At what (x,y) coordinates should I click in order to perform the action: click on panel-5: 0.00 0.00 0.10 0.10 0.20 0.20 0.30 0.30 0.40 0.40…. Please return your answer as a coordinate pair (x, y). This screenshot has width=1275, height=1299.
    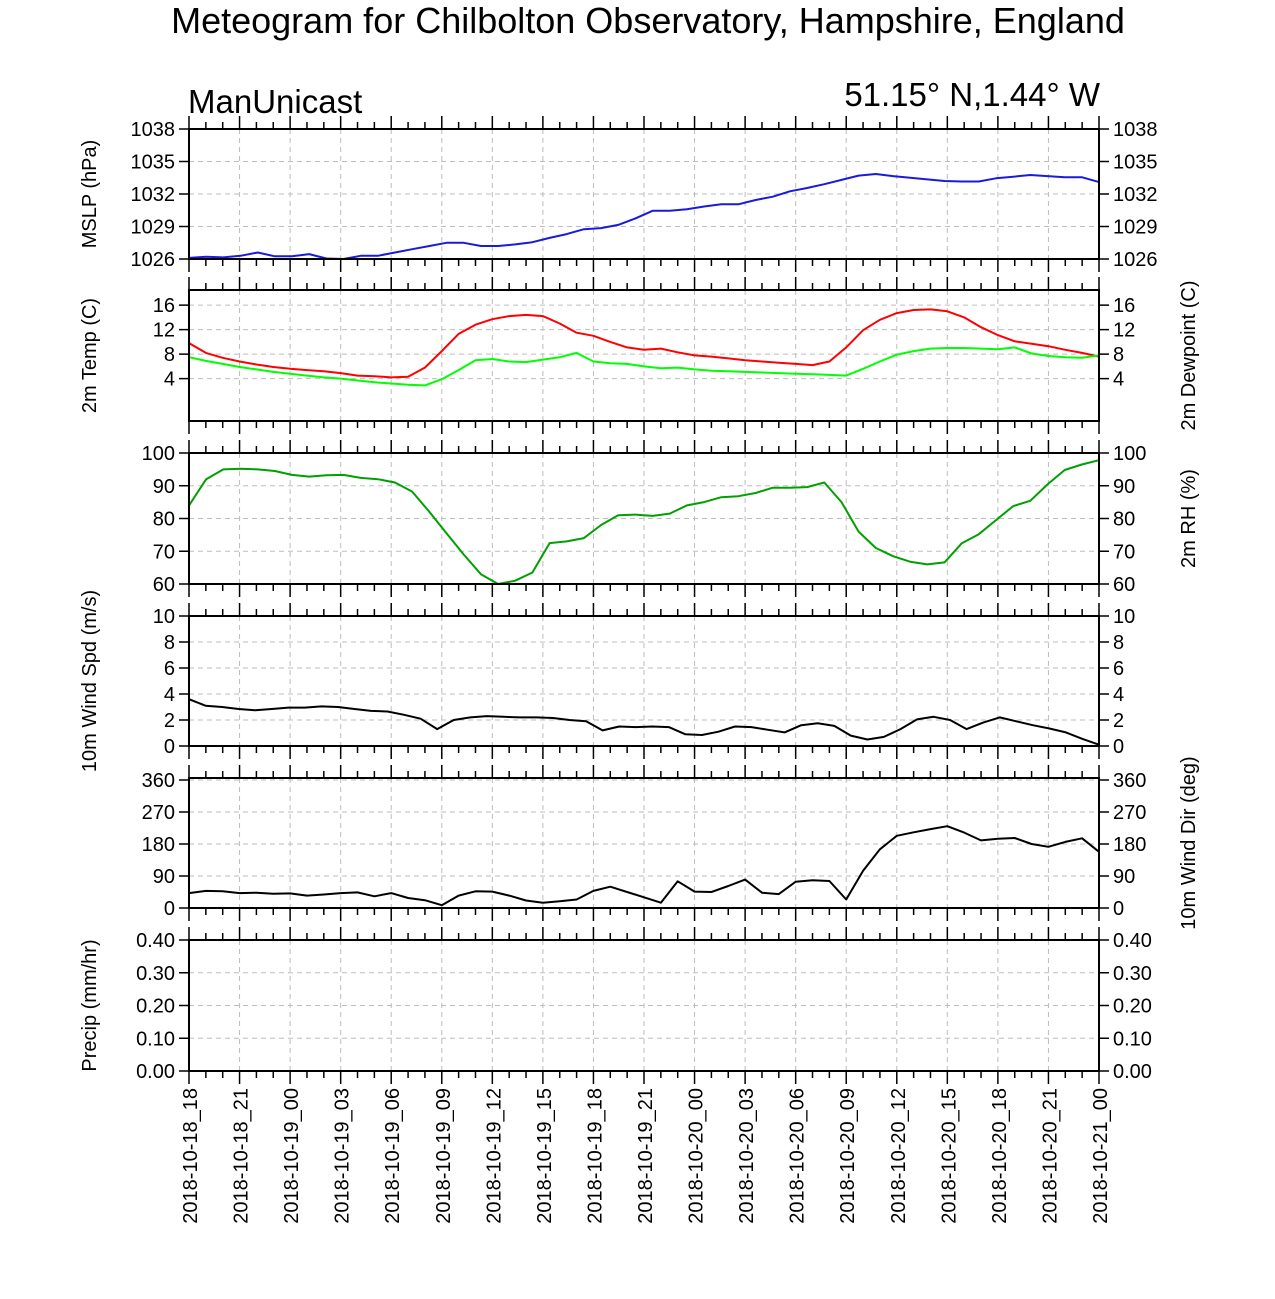
    Looking at the image, I should click on (615, 1005).